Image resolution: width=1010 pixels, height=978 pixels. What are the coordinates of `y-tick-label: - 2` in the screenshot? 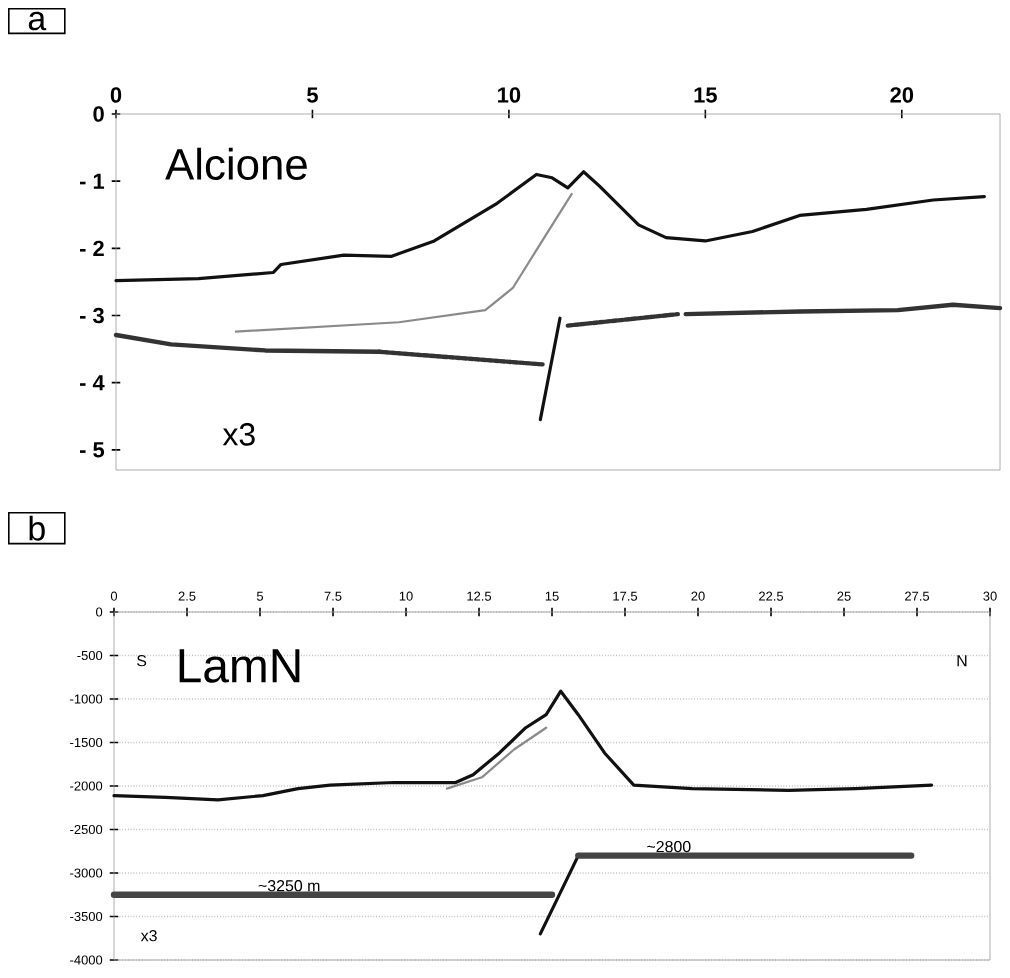 It's located at (91, 248).